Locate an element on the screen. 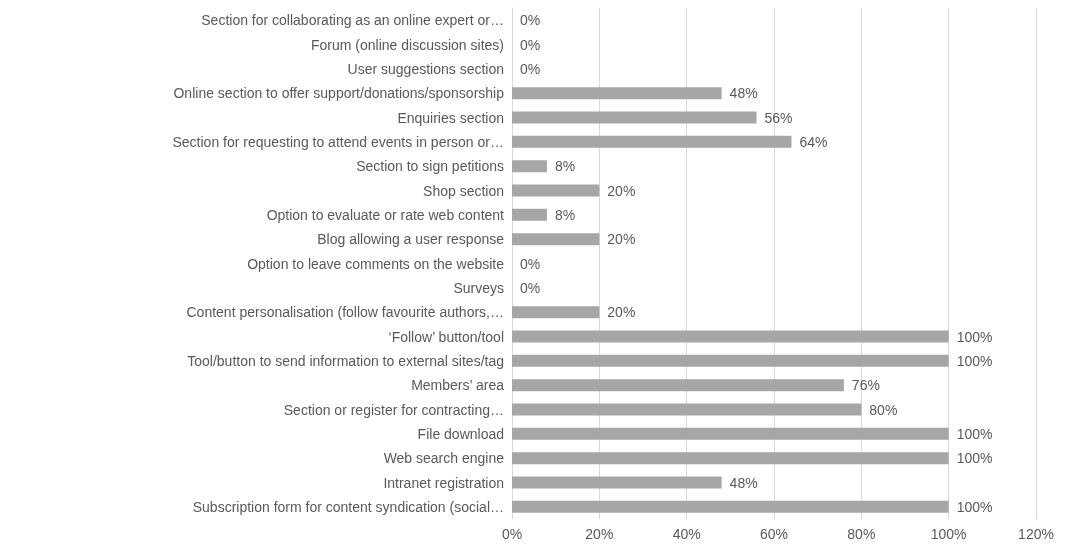 The image size is (1066, 553). y-tick-label: Option to evaluate or rate web content is located at coordinates (385, 214).